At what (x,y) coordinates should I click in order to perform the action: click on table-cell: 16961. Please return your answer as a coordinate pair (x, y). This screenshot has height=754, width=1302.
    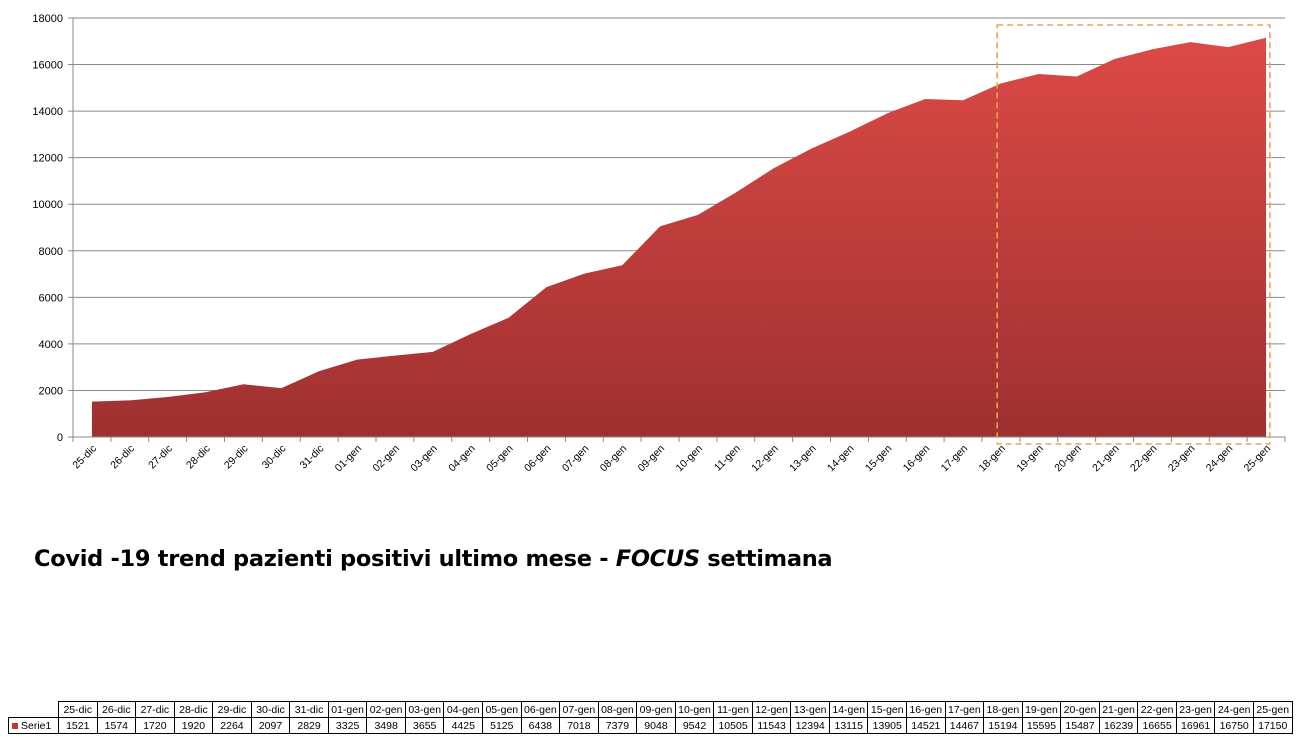
    Looking at the image, I should click on (1195, 725).